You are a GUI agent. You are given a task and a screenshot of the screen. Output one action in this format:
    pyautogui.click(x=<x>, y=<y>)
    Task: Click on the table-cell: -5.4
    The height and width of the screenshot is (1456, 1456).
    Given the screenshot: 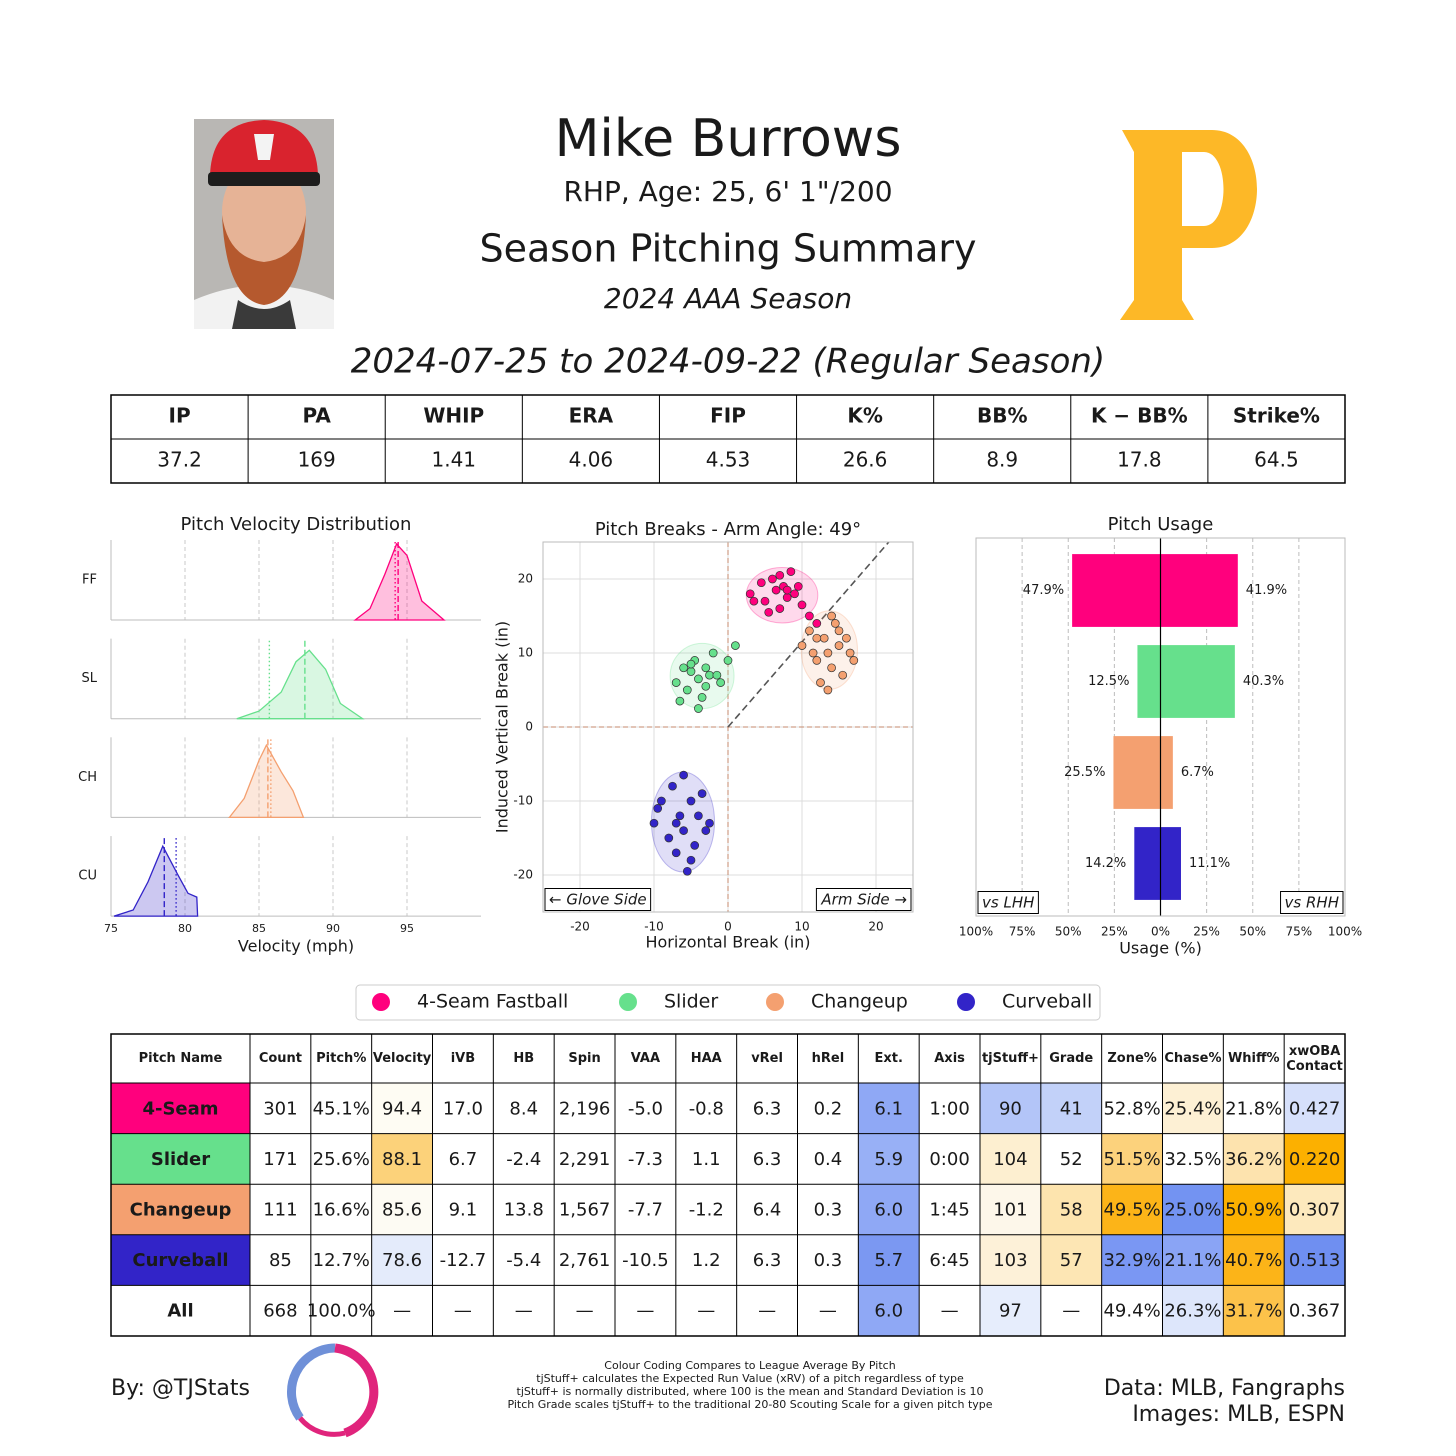 What is the action you would take?
    pyautogui.click(x=523, y=1260)
    